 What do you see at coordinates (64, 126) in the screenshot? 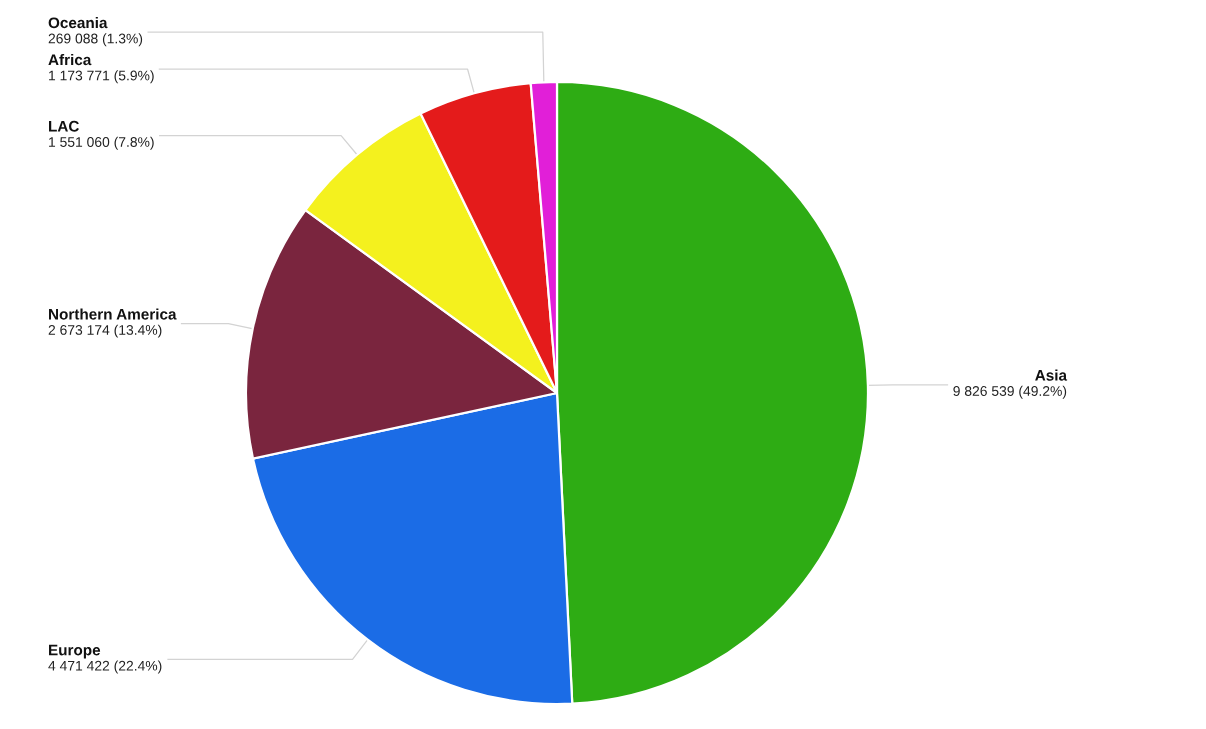
I see `slice-label: LAC` at bounding box center [64, 126].